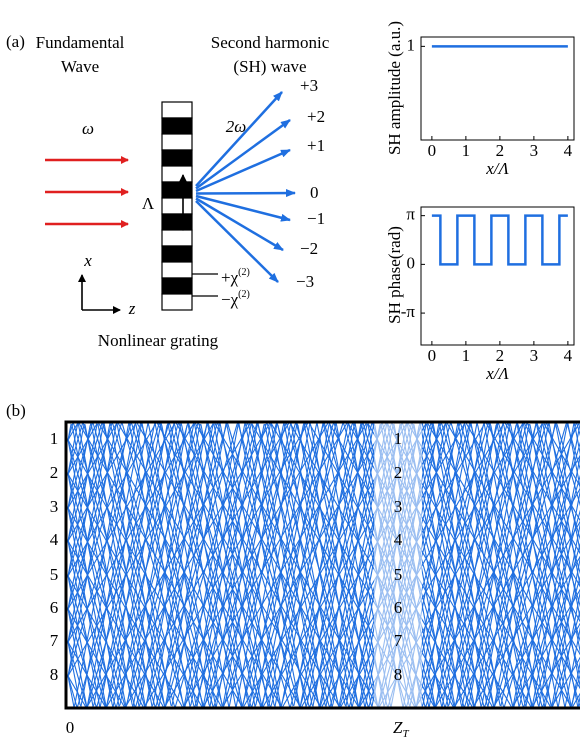 The height and width of the screenshot is (744, 580). I want to click on source-label: 6, so click(54, 607).